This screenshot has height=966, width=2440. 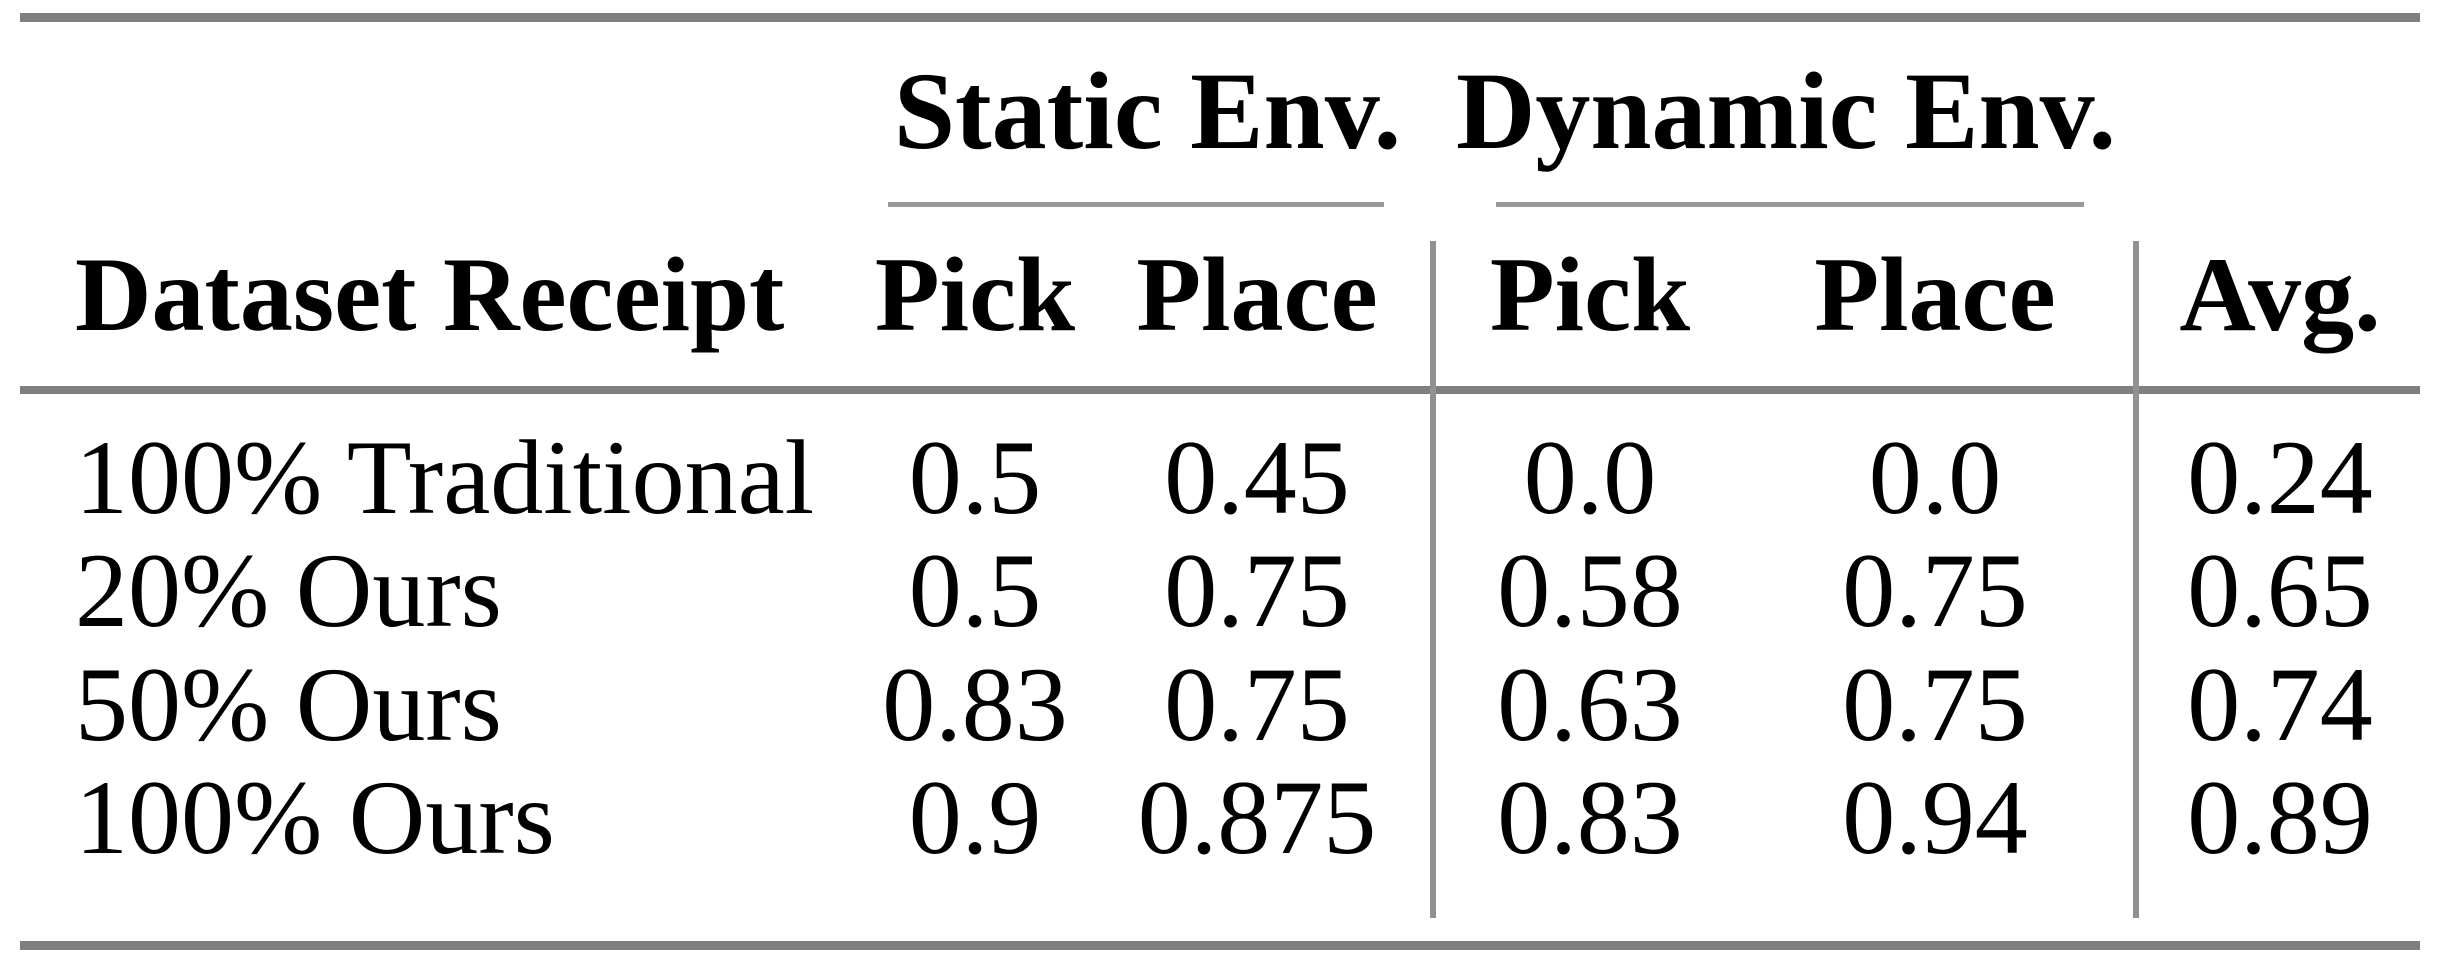 I want to click on cell-static-pick: 0.9, so click(x=975, y=817).